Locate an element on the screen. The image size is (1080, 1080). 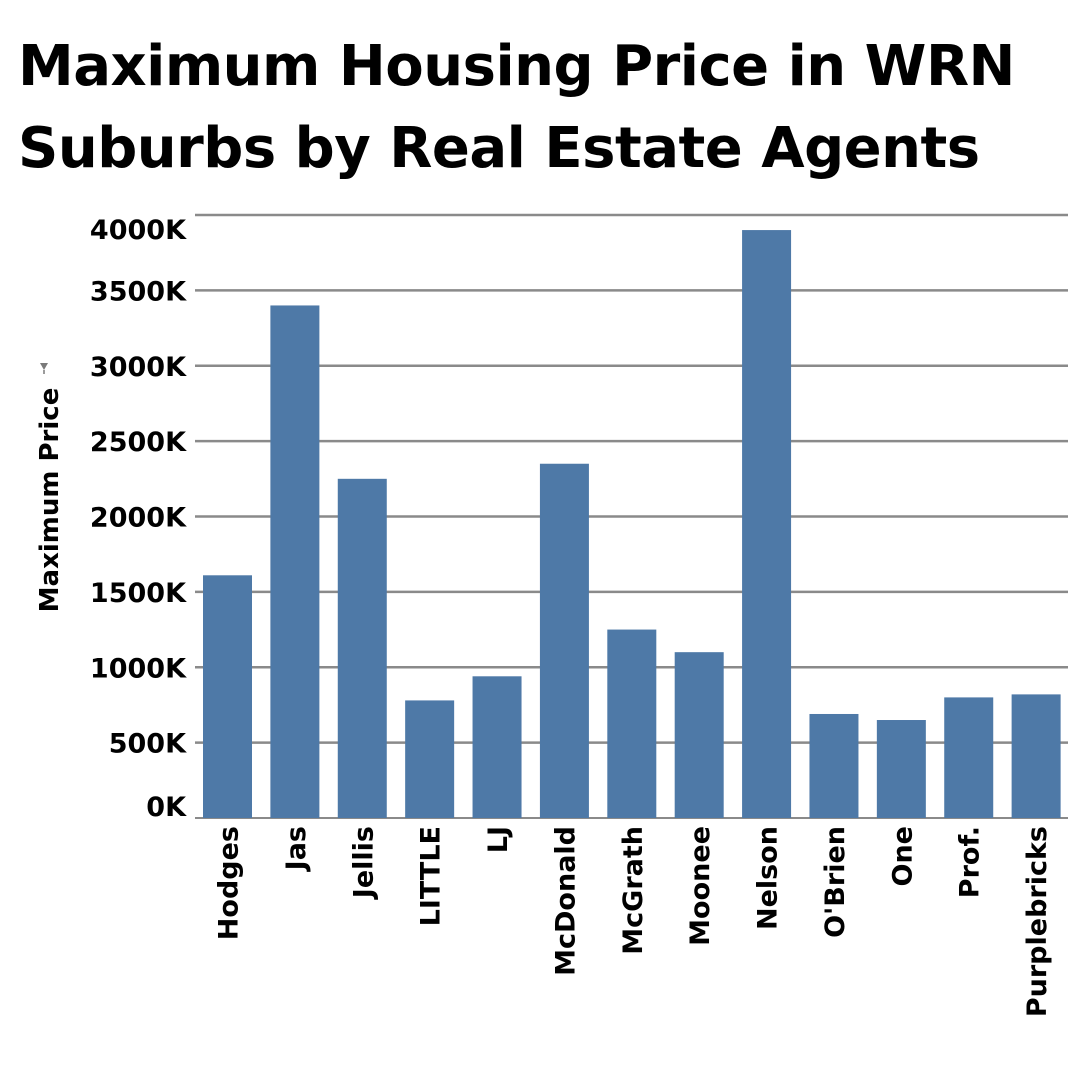
y-tick-label: 3000K is located at coordinates (138, 367).